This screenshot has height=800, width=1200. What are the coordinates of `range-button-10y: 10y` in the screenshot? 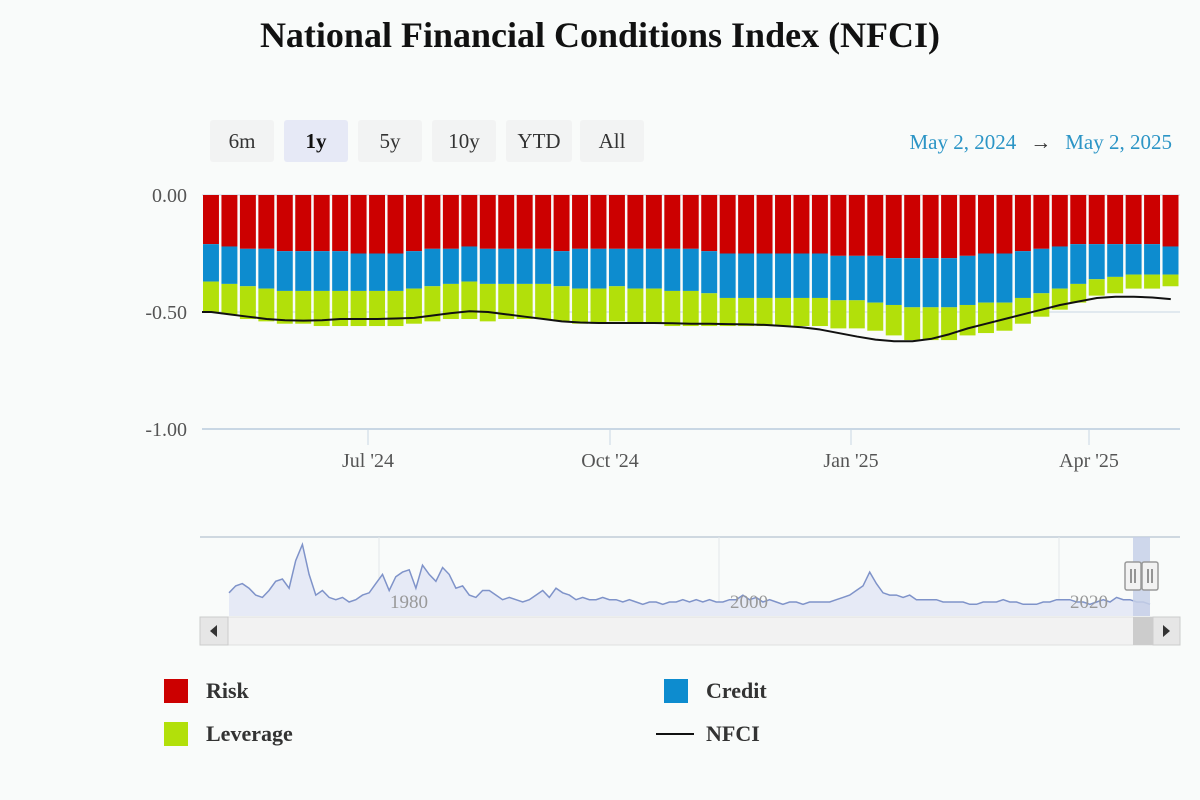 It's located at (464, 141).